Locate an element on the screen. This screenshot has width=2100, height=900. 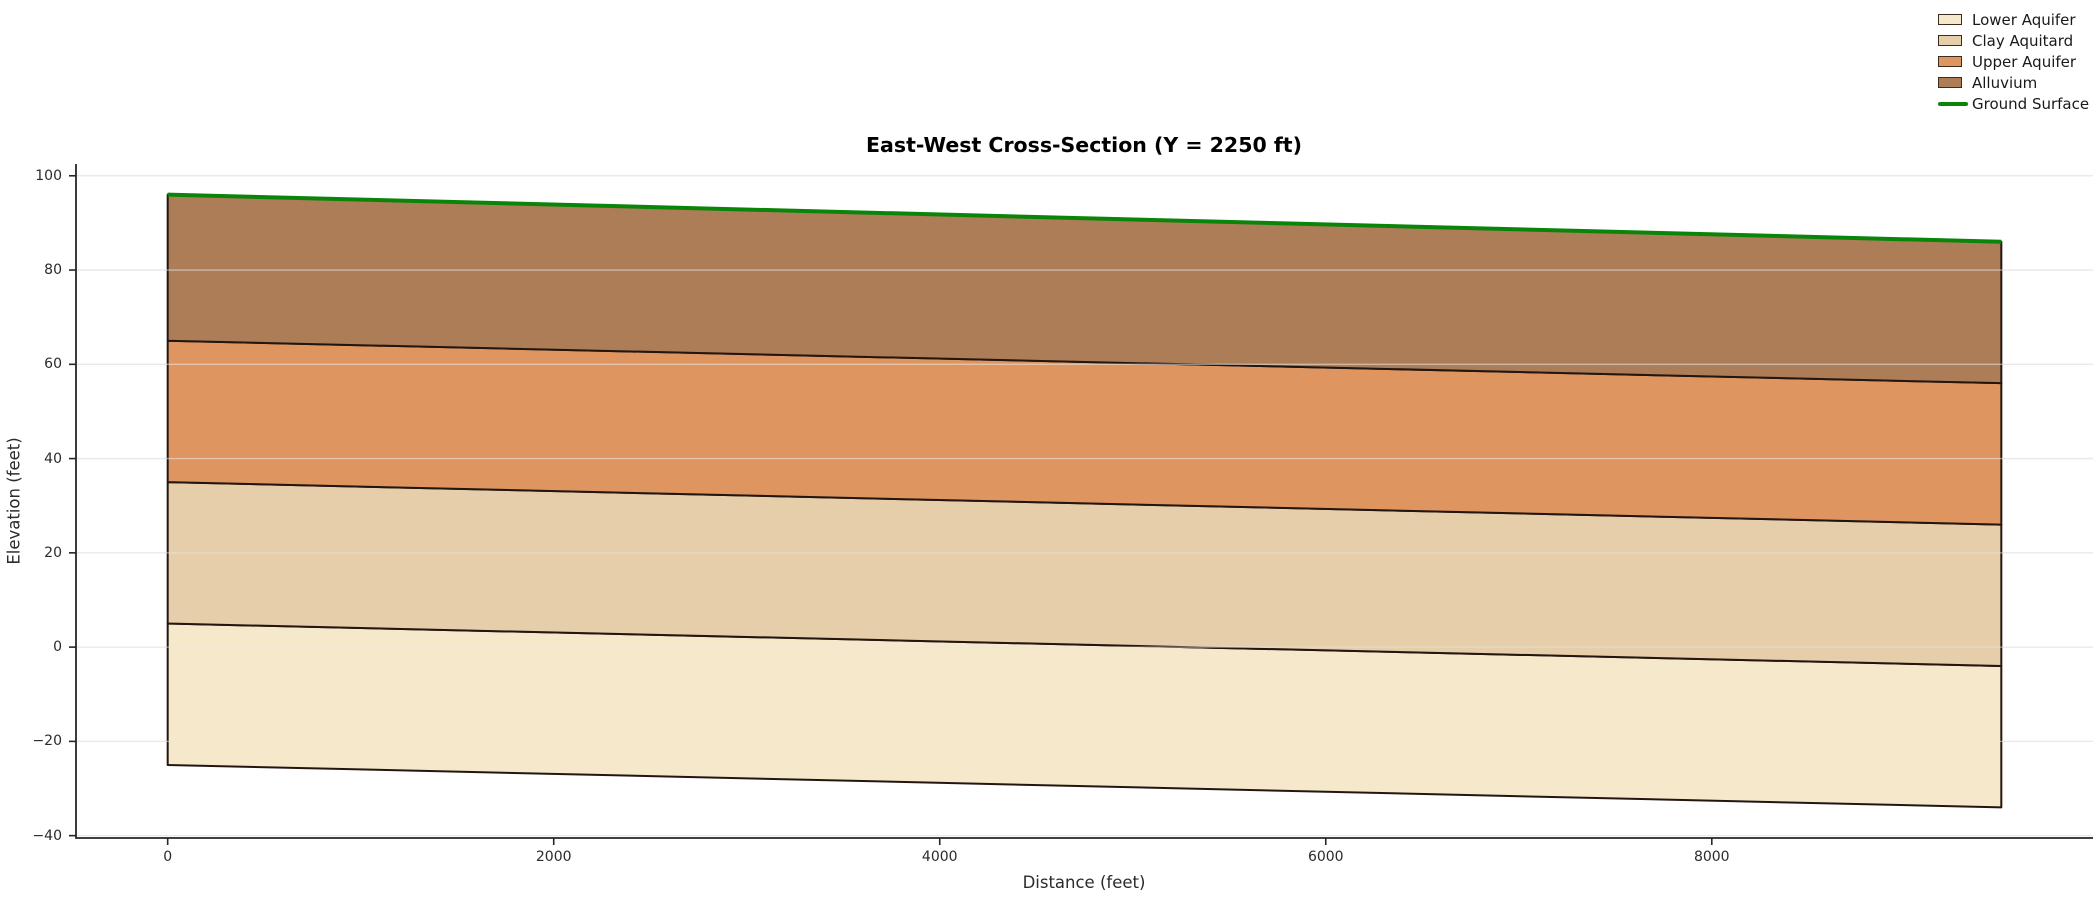
legend-label-upper-aquifer: Upper Aquifer is located at coordinates (2024, 61).